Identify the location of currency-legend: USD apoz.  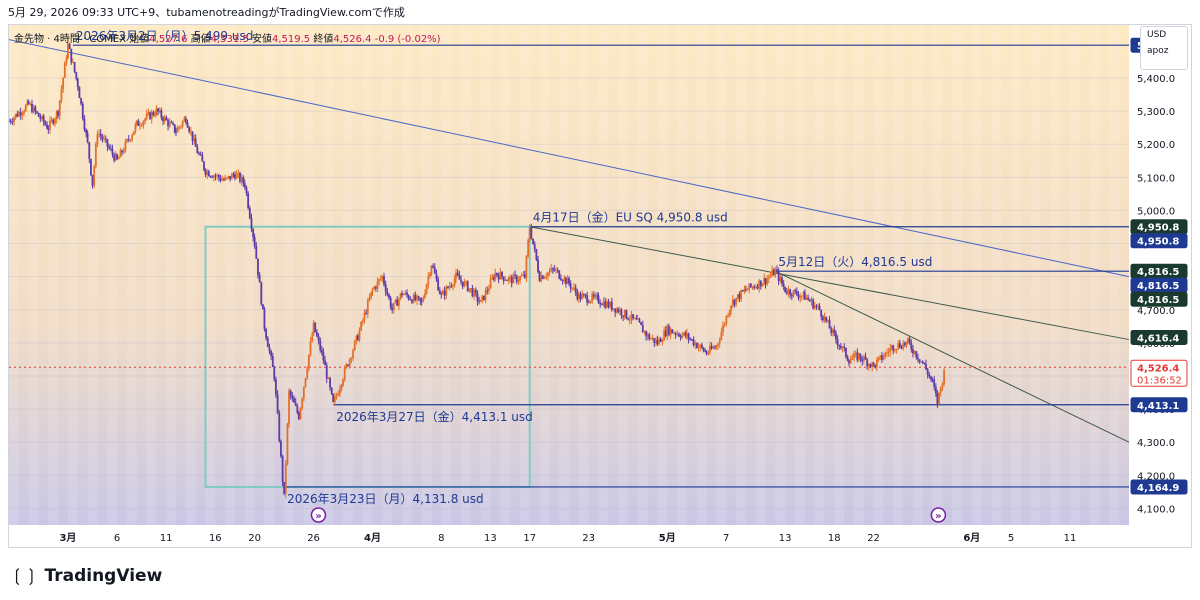
(1164, 48).